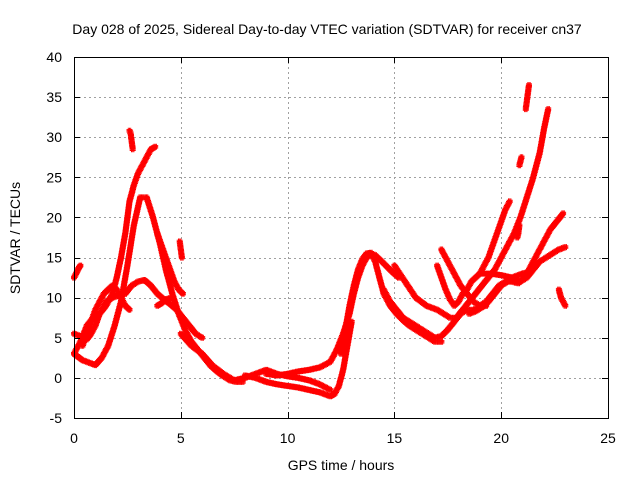  I want to click on x-tick-label: 0, so click(74, 438).